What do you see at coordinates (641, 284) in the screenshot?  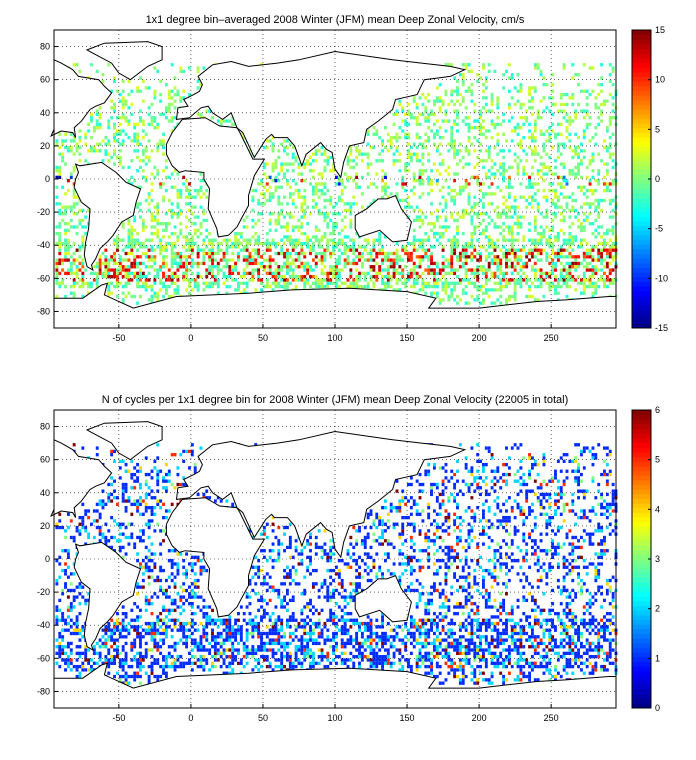 I see `colorbar-swatch` at bounding box center [641, 284].